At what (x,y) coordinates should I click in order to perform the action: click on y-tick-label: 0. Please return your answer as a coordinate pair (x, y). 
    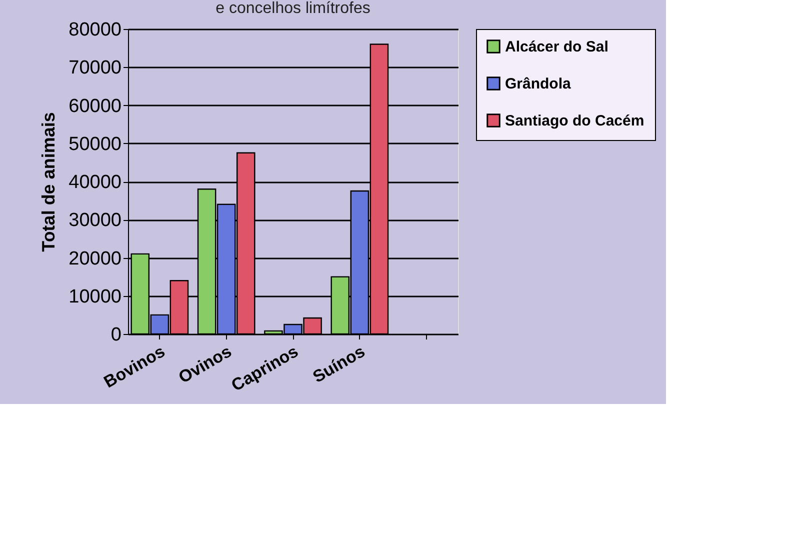
    Looking at the image, I should click on (116, 335).